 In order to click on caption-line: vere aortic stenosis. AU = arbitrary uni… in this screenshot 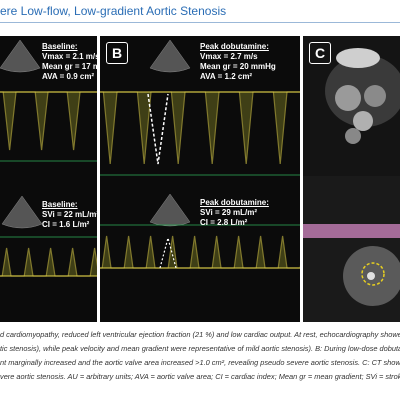, I will do `click(200, 376)`.